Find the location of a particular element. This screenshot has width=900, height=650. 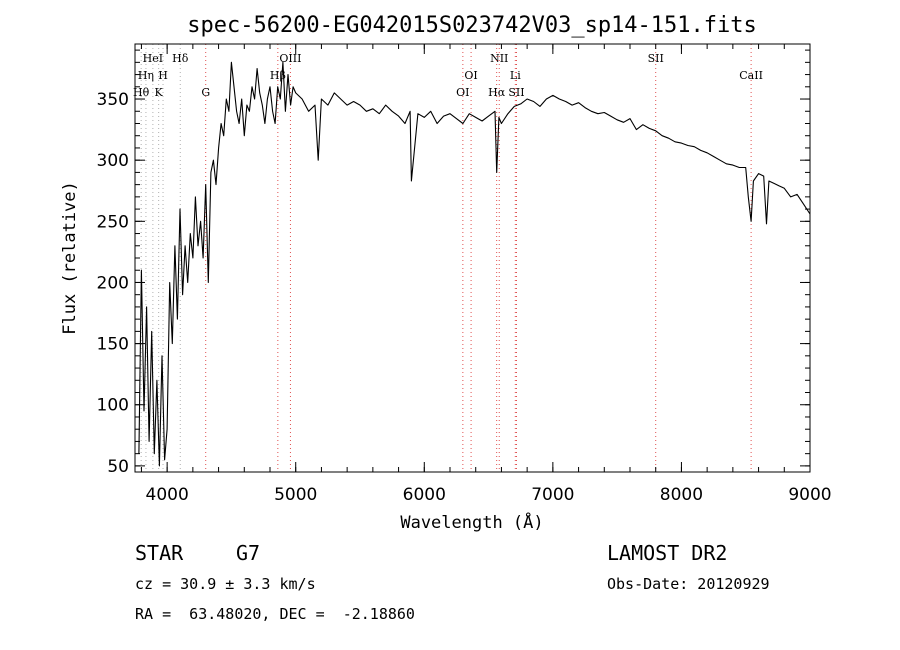

spectral-line-label: CaII is located at coordinates (751, 75).